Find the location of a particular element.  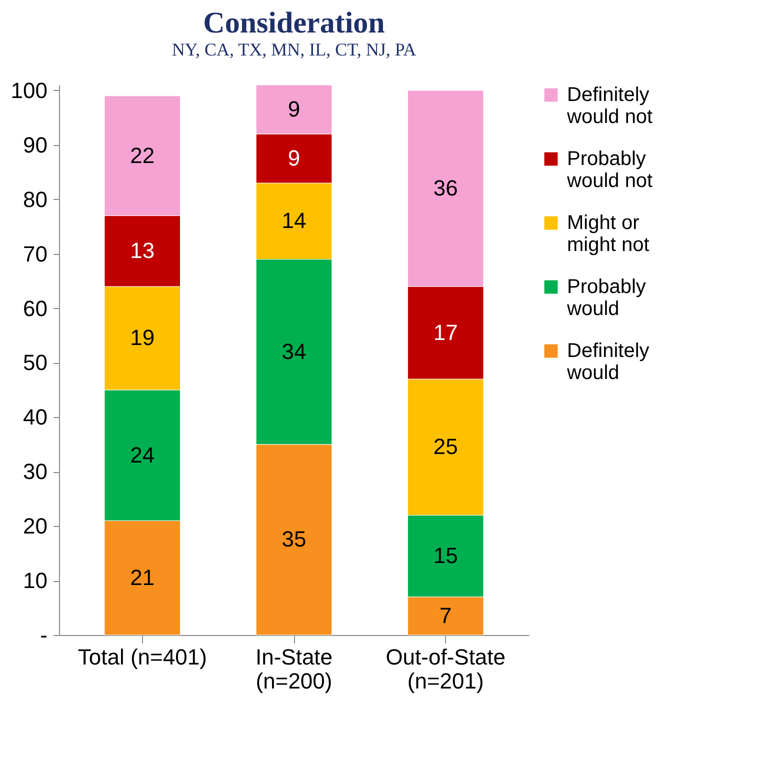

x-tick-label: Total (n=401) is located at coordinates (142, 657).